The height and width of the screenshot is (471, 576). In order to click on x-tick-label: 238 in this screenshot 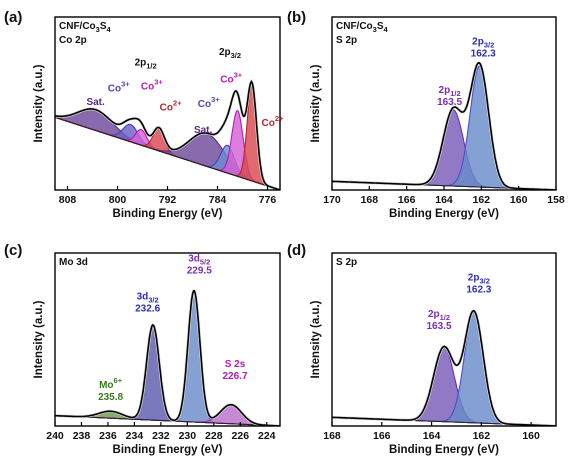, I will do `click(82, 436)`.